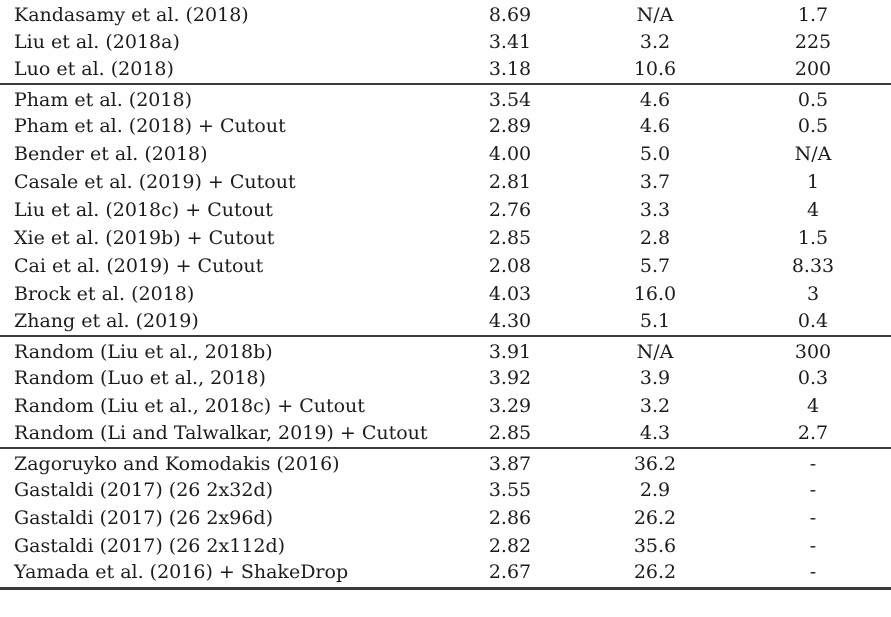 This screenshot has height=617, width=891. What do you see at coordinates (111, 154) in the screenshot?
I see `method-cell: Bender et al. (2018)` at bounding box center [111, 154].